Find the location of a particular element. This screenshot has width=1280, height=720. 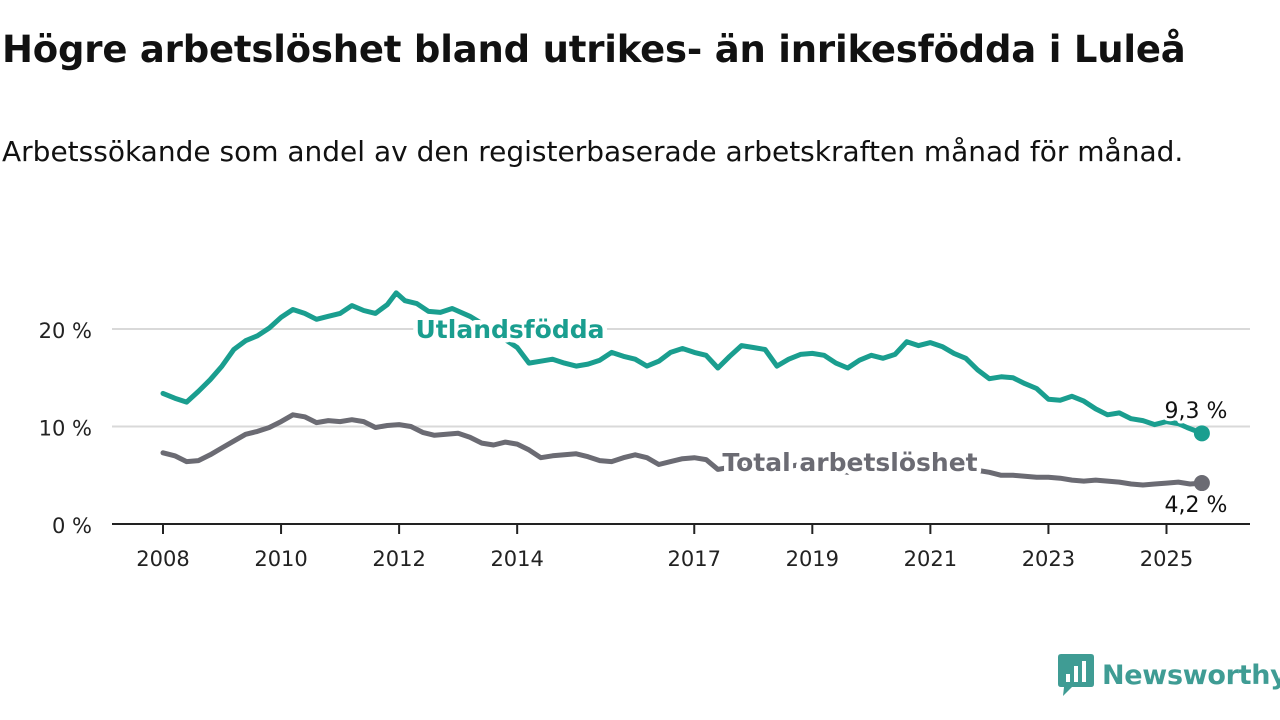

x-tick-label: 2025 is located at coordinates (1166, 559).